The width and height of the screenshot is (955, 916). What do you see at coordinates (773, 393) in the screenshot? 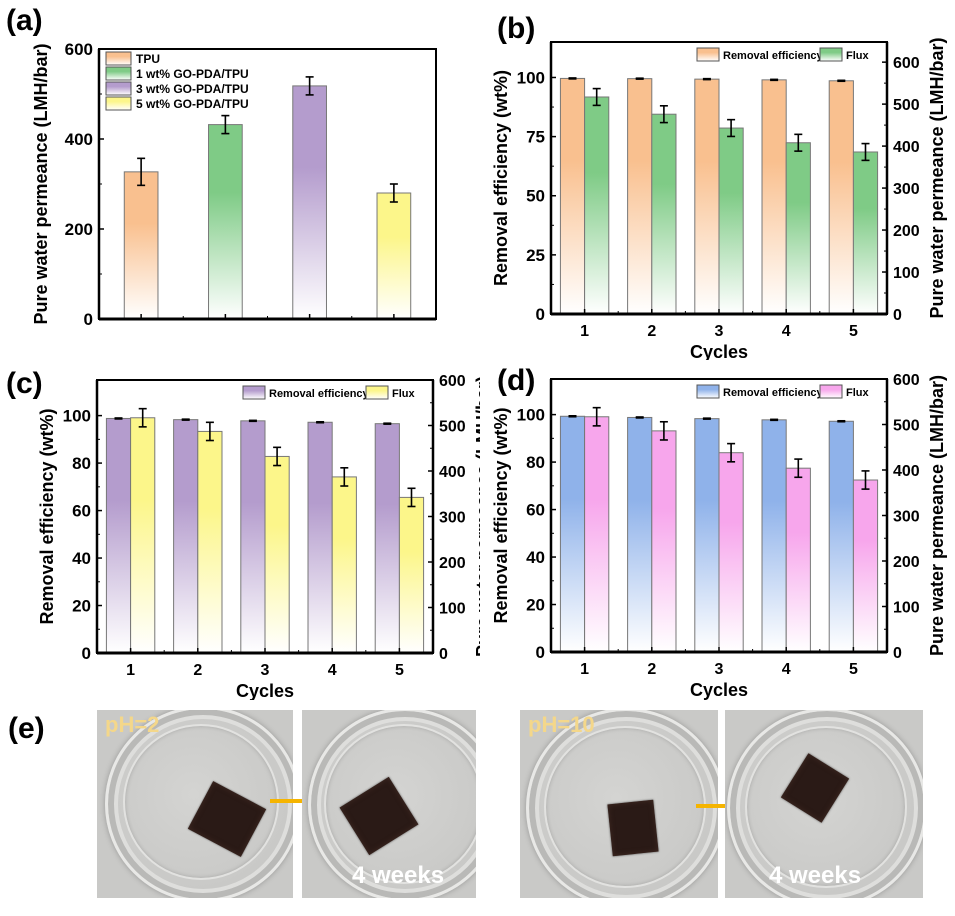
I see `legend-label: Removal efficiency` at bounding box center [773, 393].